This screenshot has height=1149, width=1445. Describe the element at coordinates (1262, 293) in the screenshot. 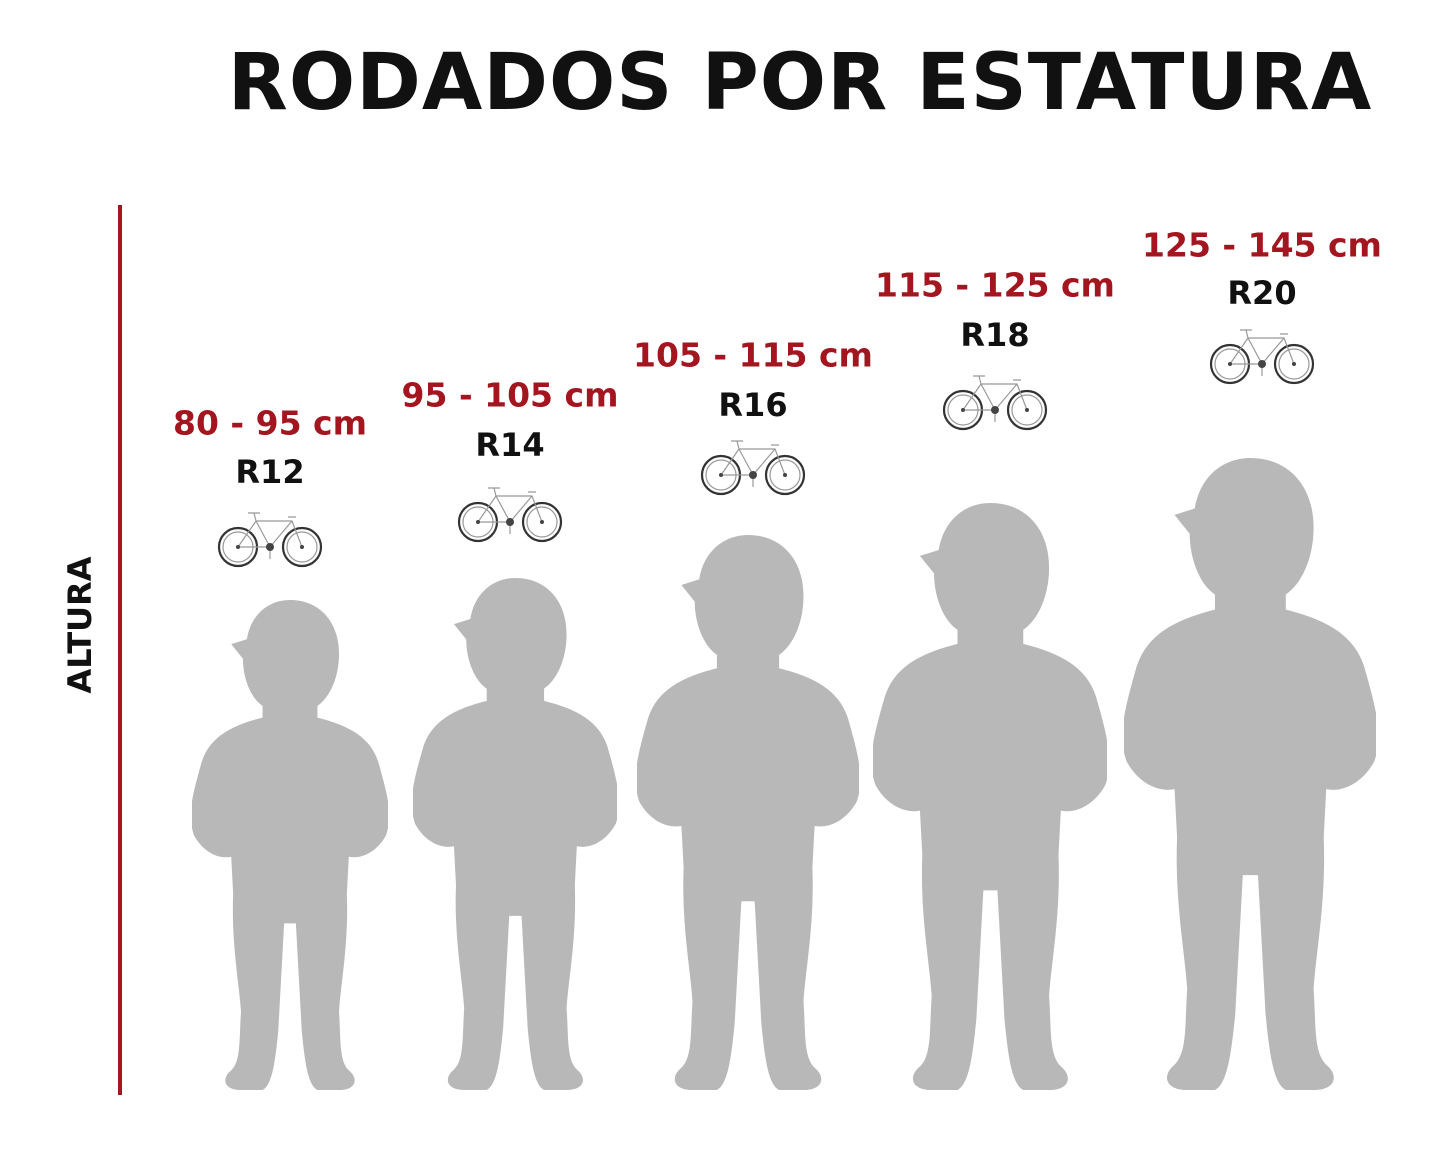

I see `wheel-size-label: R20` at that location.